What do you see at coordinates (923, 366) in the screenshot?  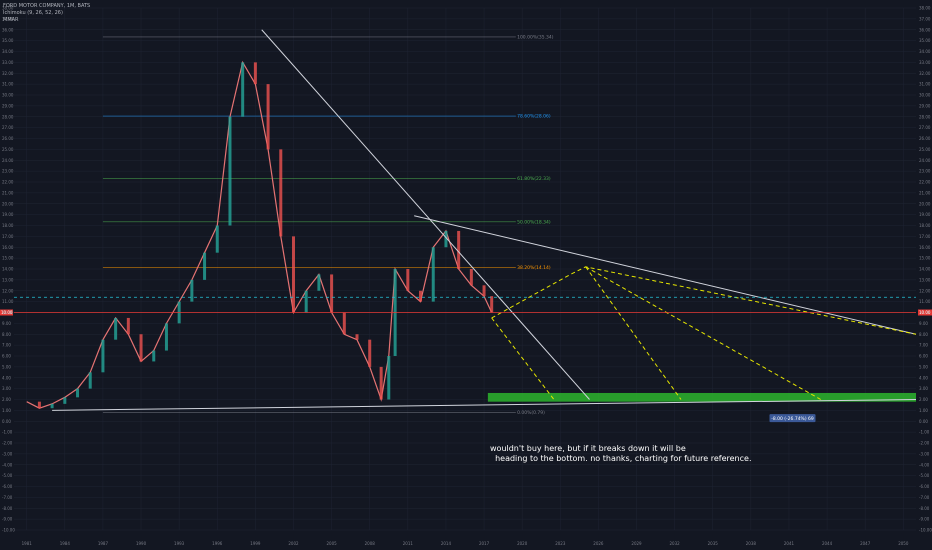 I see `y-tick-right: 5.00` at bounding box center [923, 366].